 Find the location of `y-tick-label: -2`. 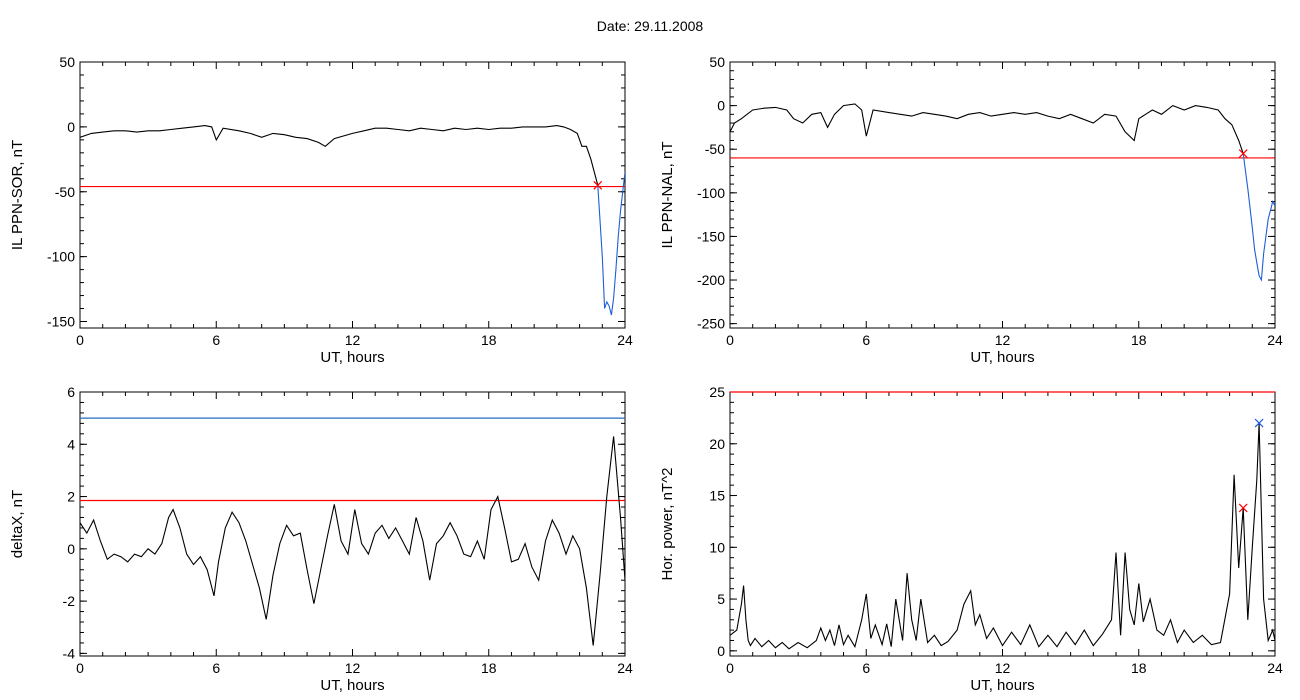

y-tick-label: -2 is located at coordinates (69, 601).